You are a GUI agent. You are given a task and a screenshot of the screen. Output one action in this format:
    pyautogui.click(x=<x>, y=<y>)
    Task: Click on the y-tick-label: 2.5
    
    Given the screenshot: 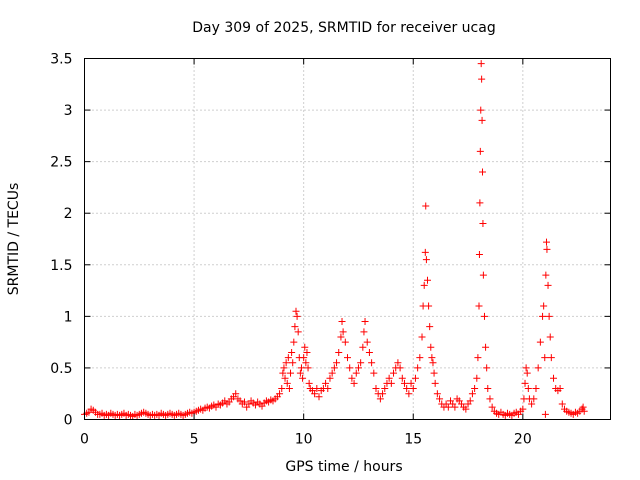 What is the action you would take?
    pyautogui.click(x=61, y=163)
    